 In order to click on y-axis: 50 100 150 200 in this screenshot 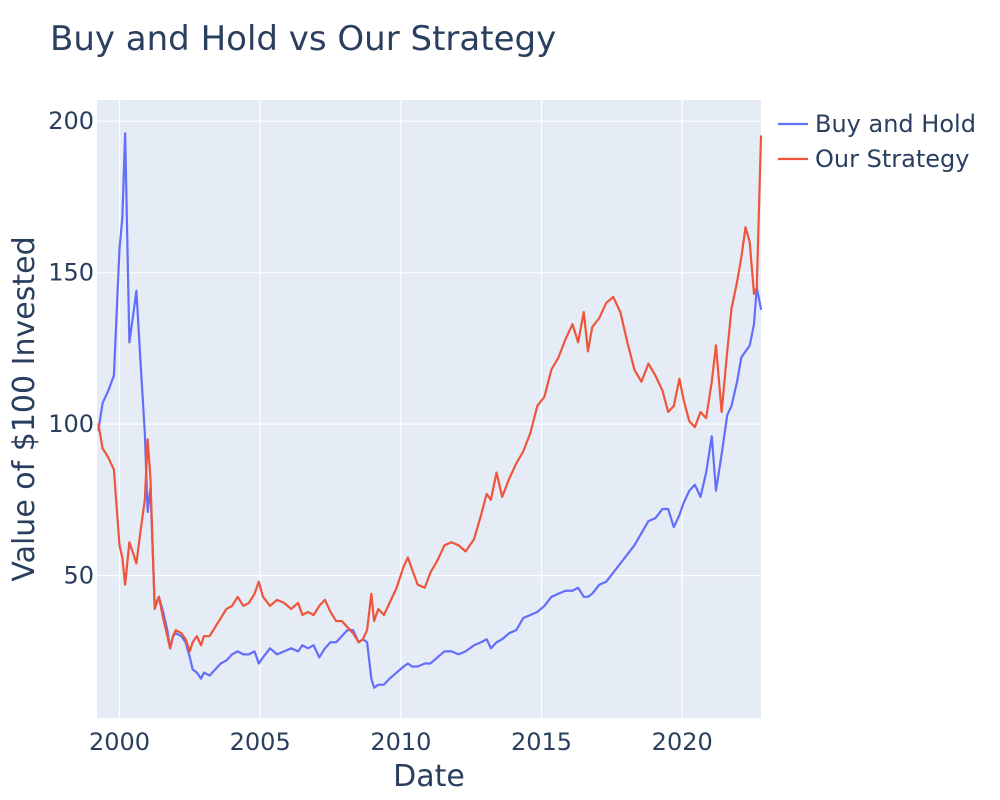, I will do `click(71, 348)`.